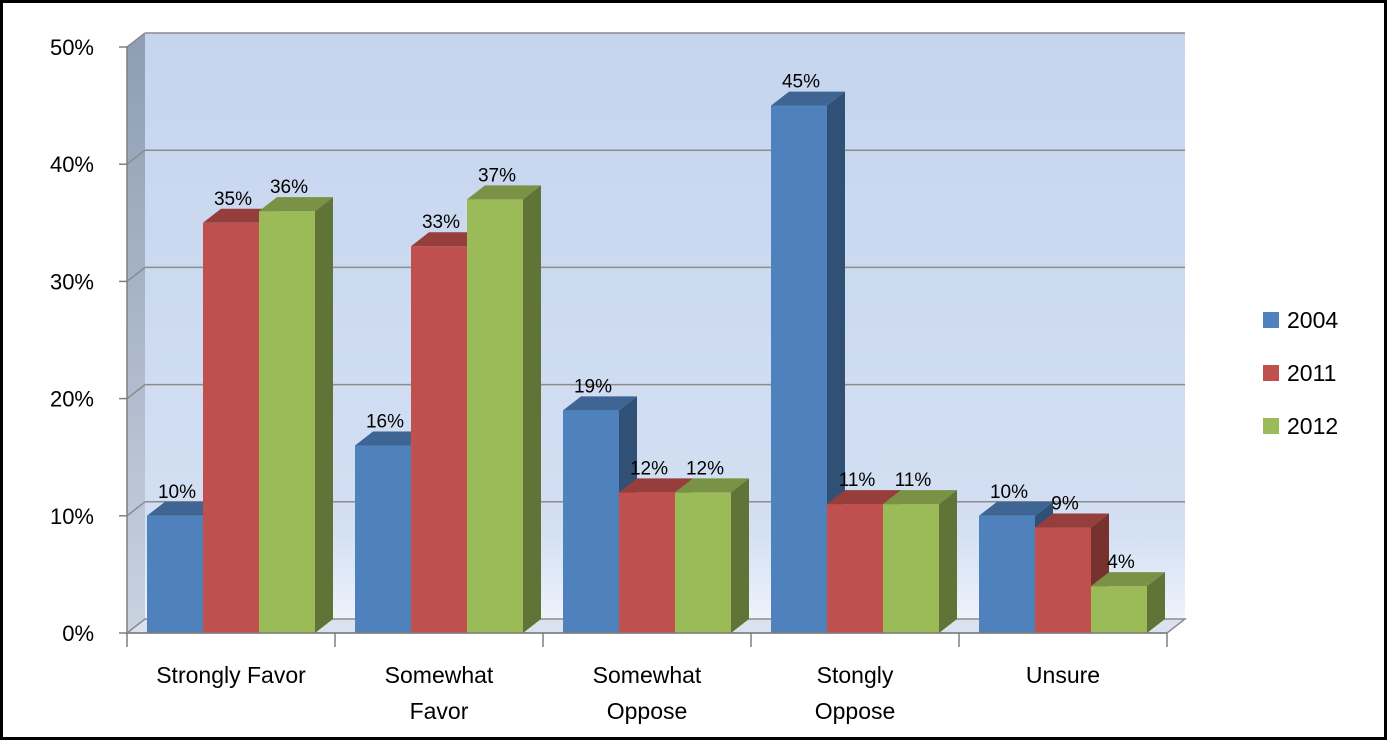 The image size is (1387, 740). Describe the element at coordinates (231, 675) in the screenshot. I see `category-label: Strongly Favor` at that location.